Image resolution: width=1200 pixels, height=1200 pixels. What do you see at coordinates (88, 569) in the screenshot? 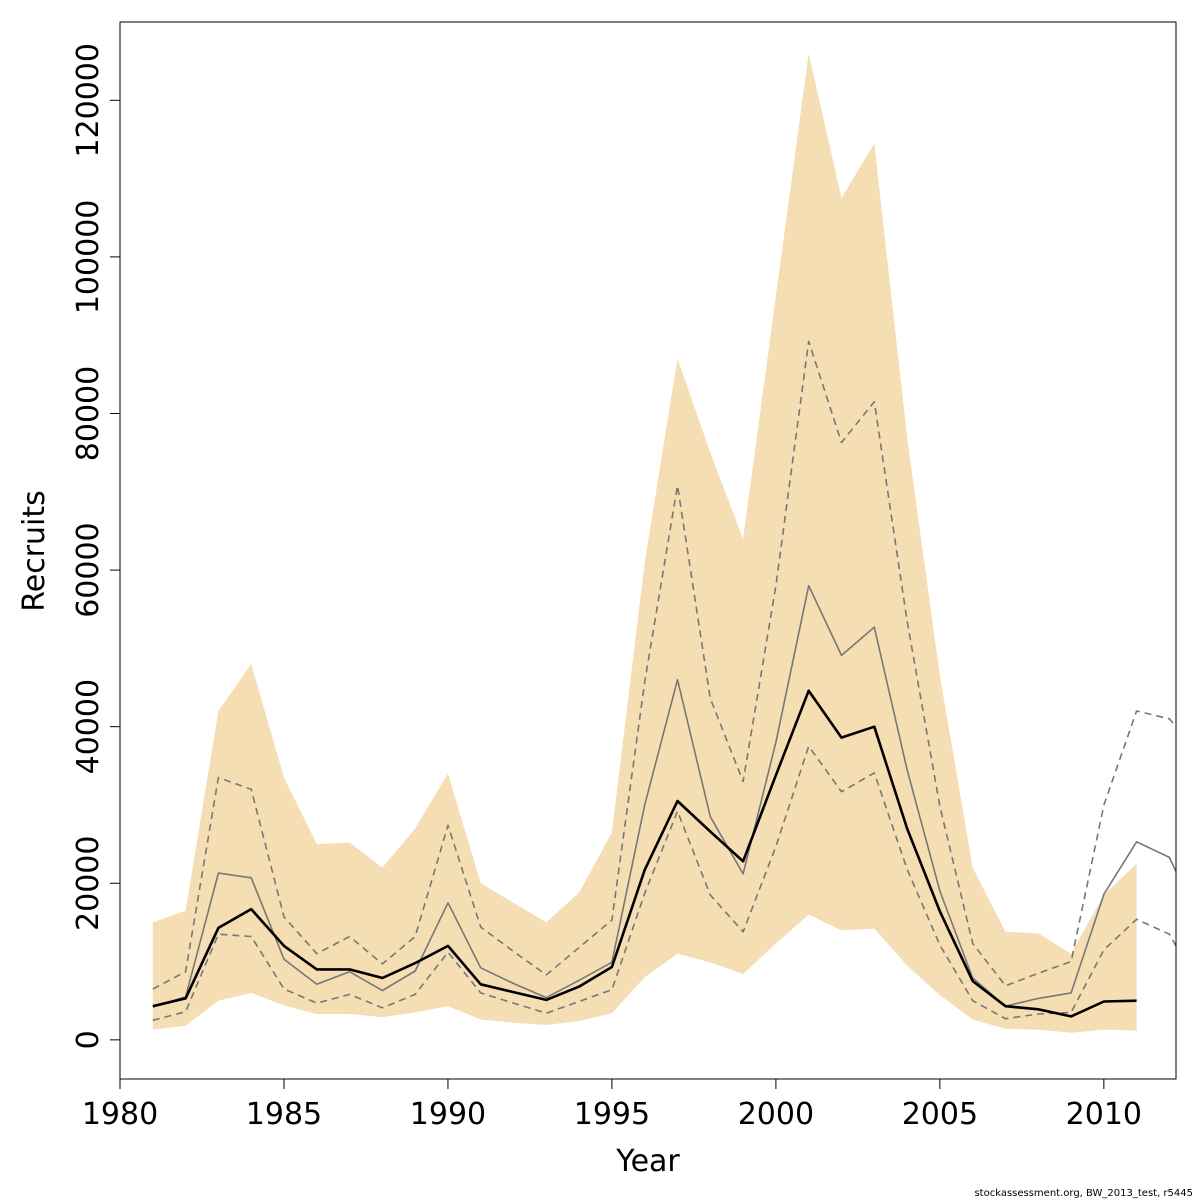
I see `y-tick-label: 60000` at bounding box center [88, 569].